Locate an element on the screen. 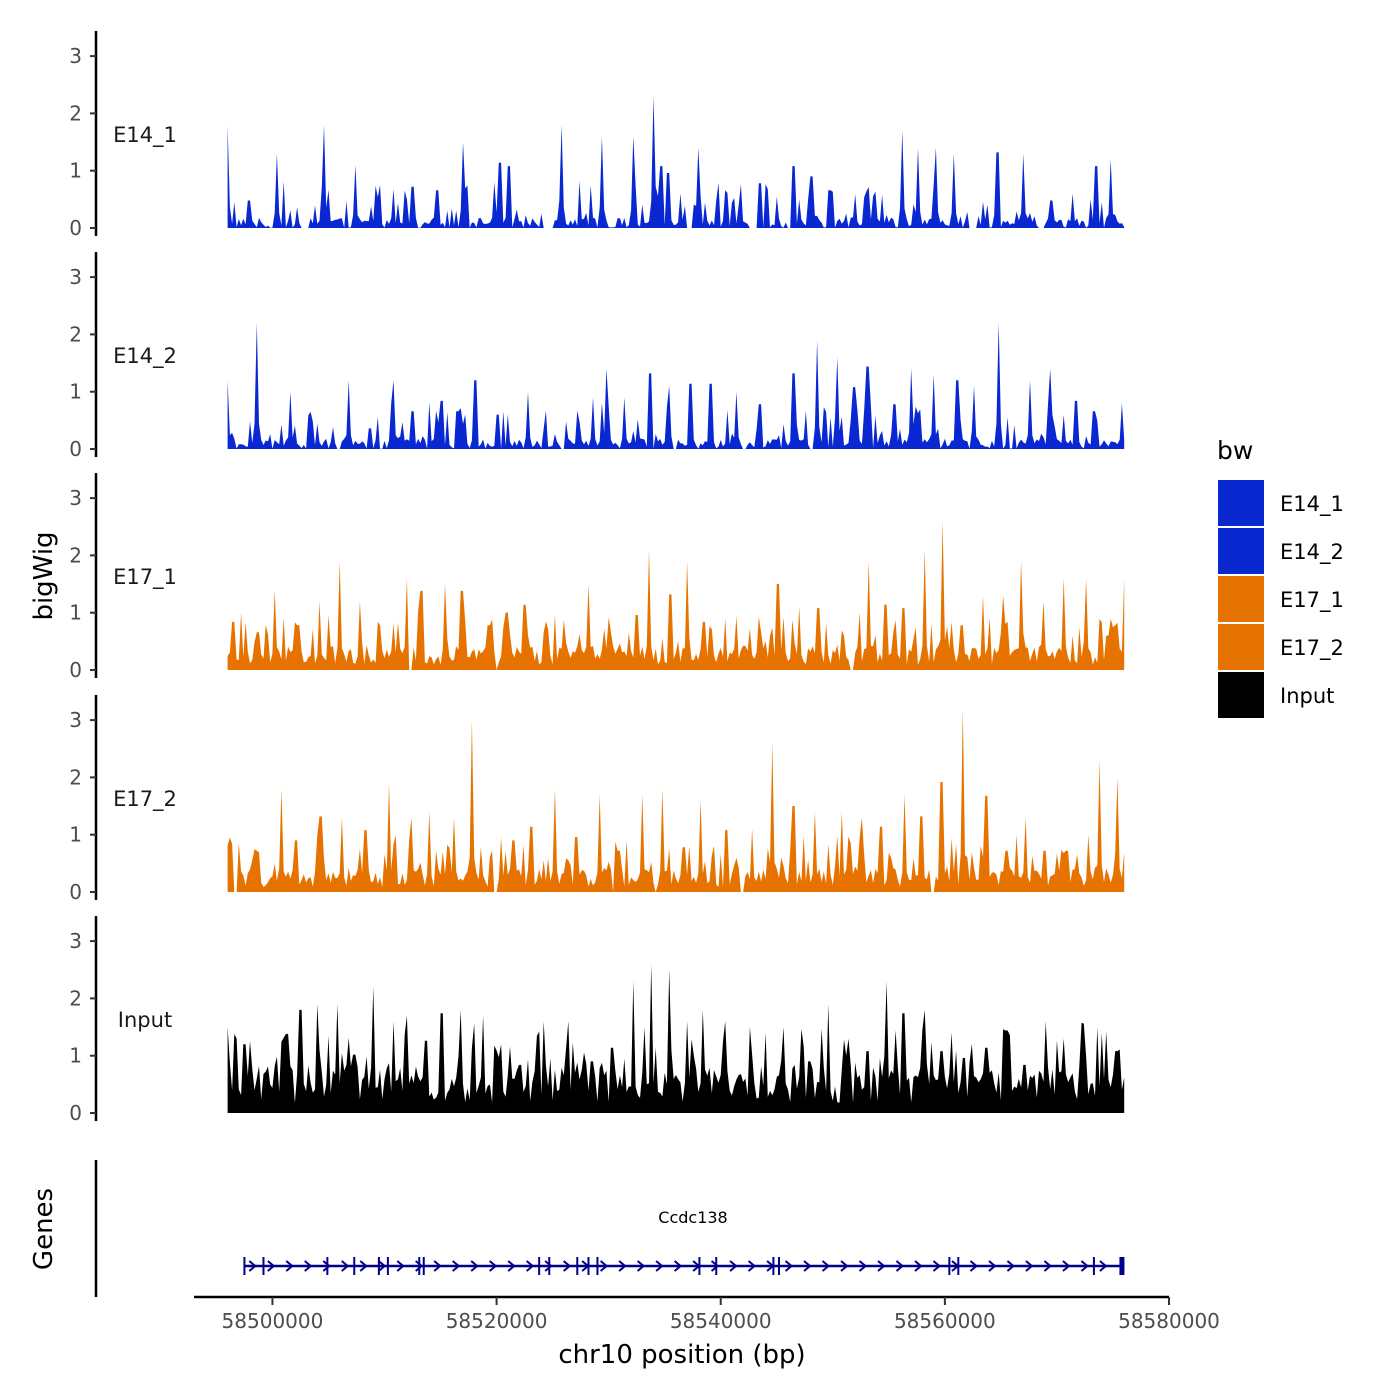 This screenshot has width=1400, height=1400. legend-label: Input is located at coordinates (1307, 696).